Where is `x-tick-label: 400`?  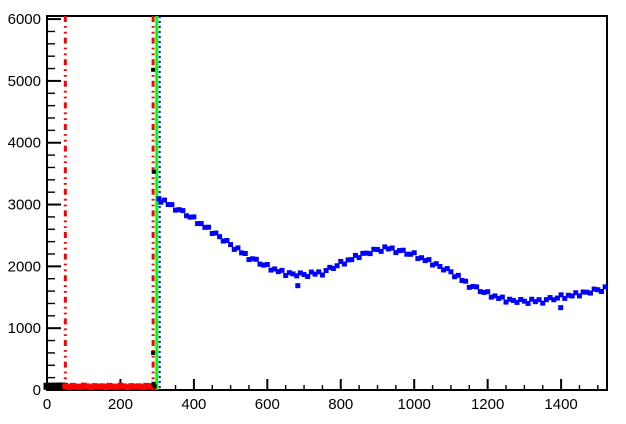
x-tick-label: 400 is located at coordinates (193, 404).